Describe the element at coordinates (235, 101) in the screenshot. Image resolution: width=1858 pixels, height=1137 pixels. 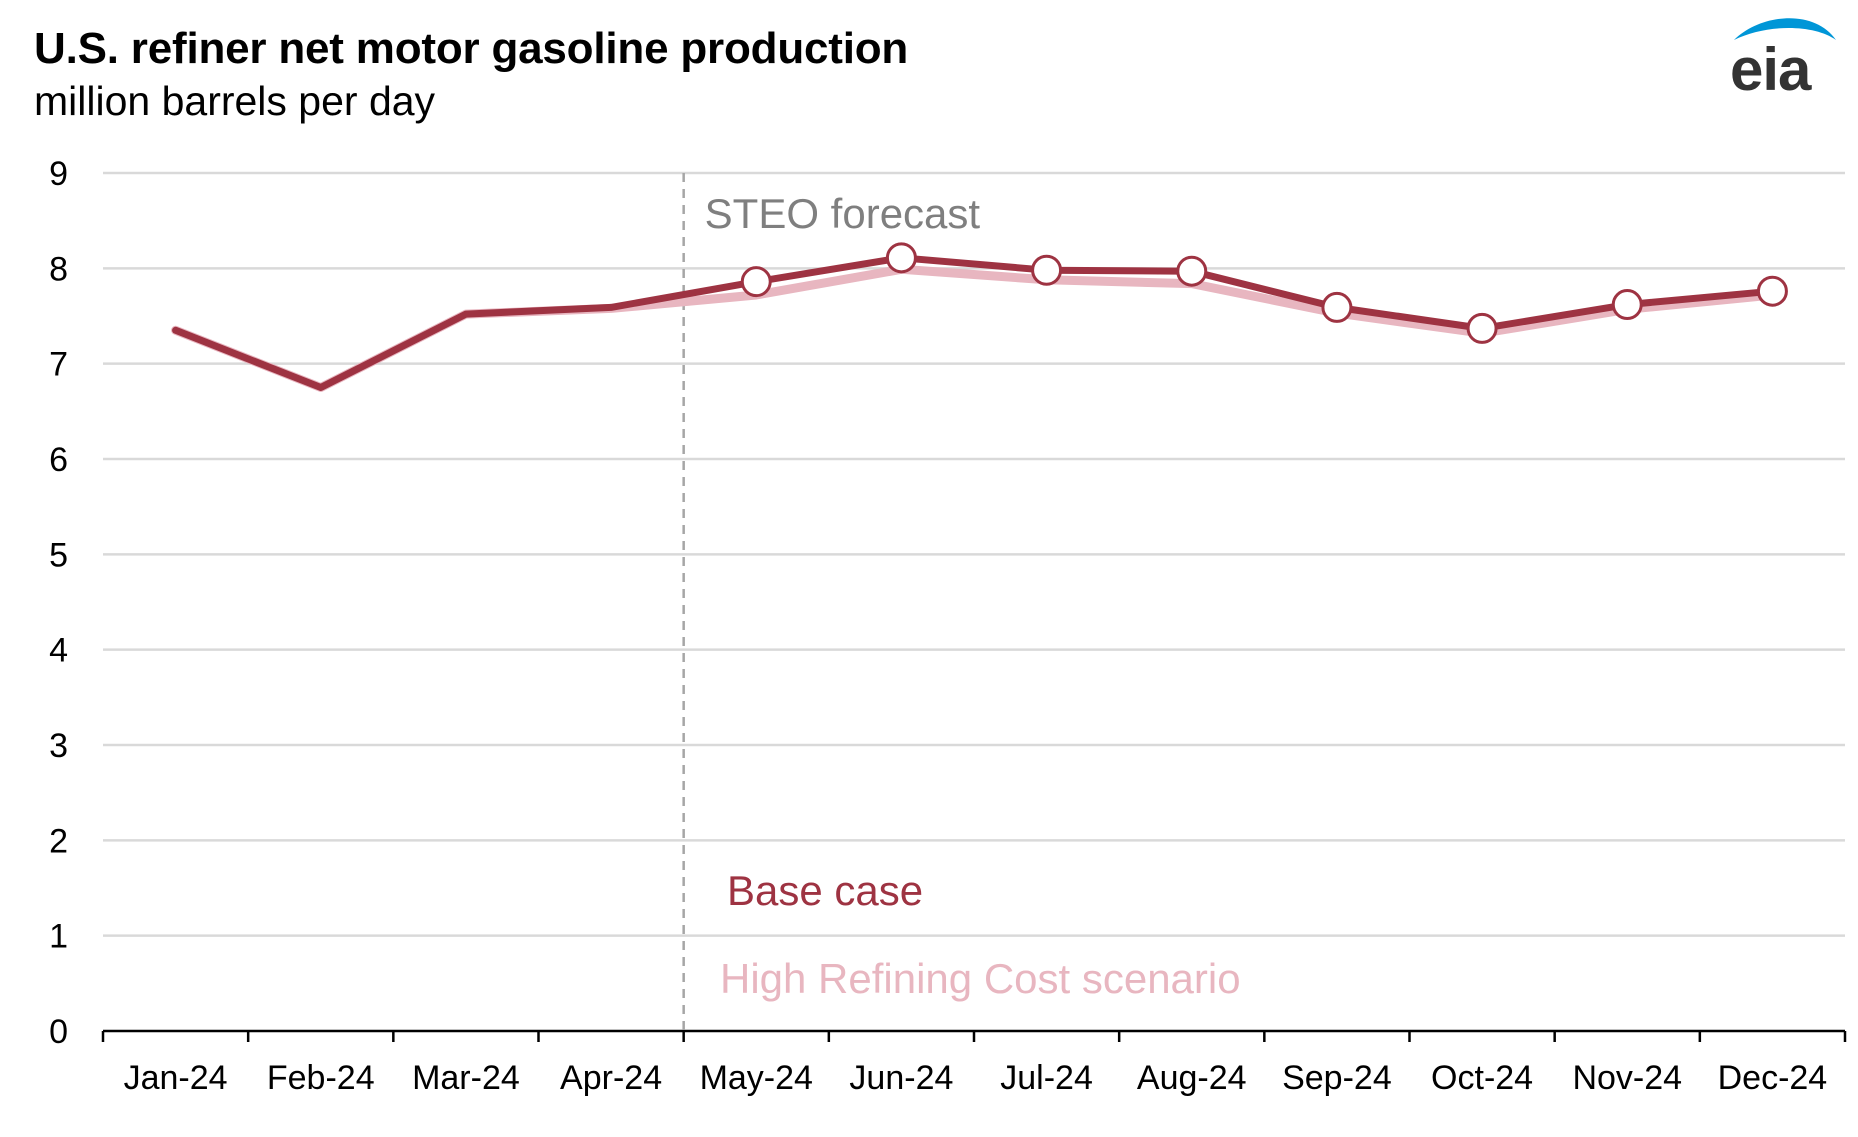
I see `chart-subtitle: million barrels per day` at that location.